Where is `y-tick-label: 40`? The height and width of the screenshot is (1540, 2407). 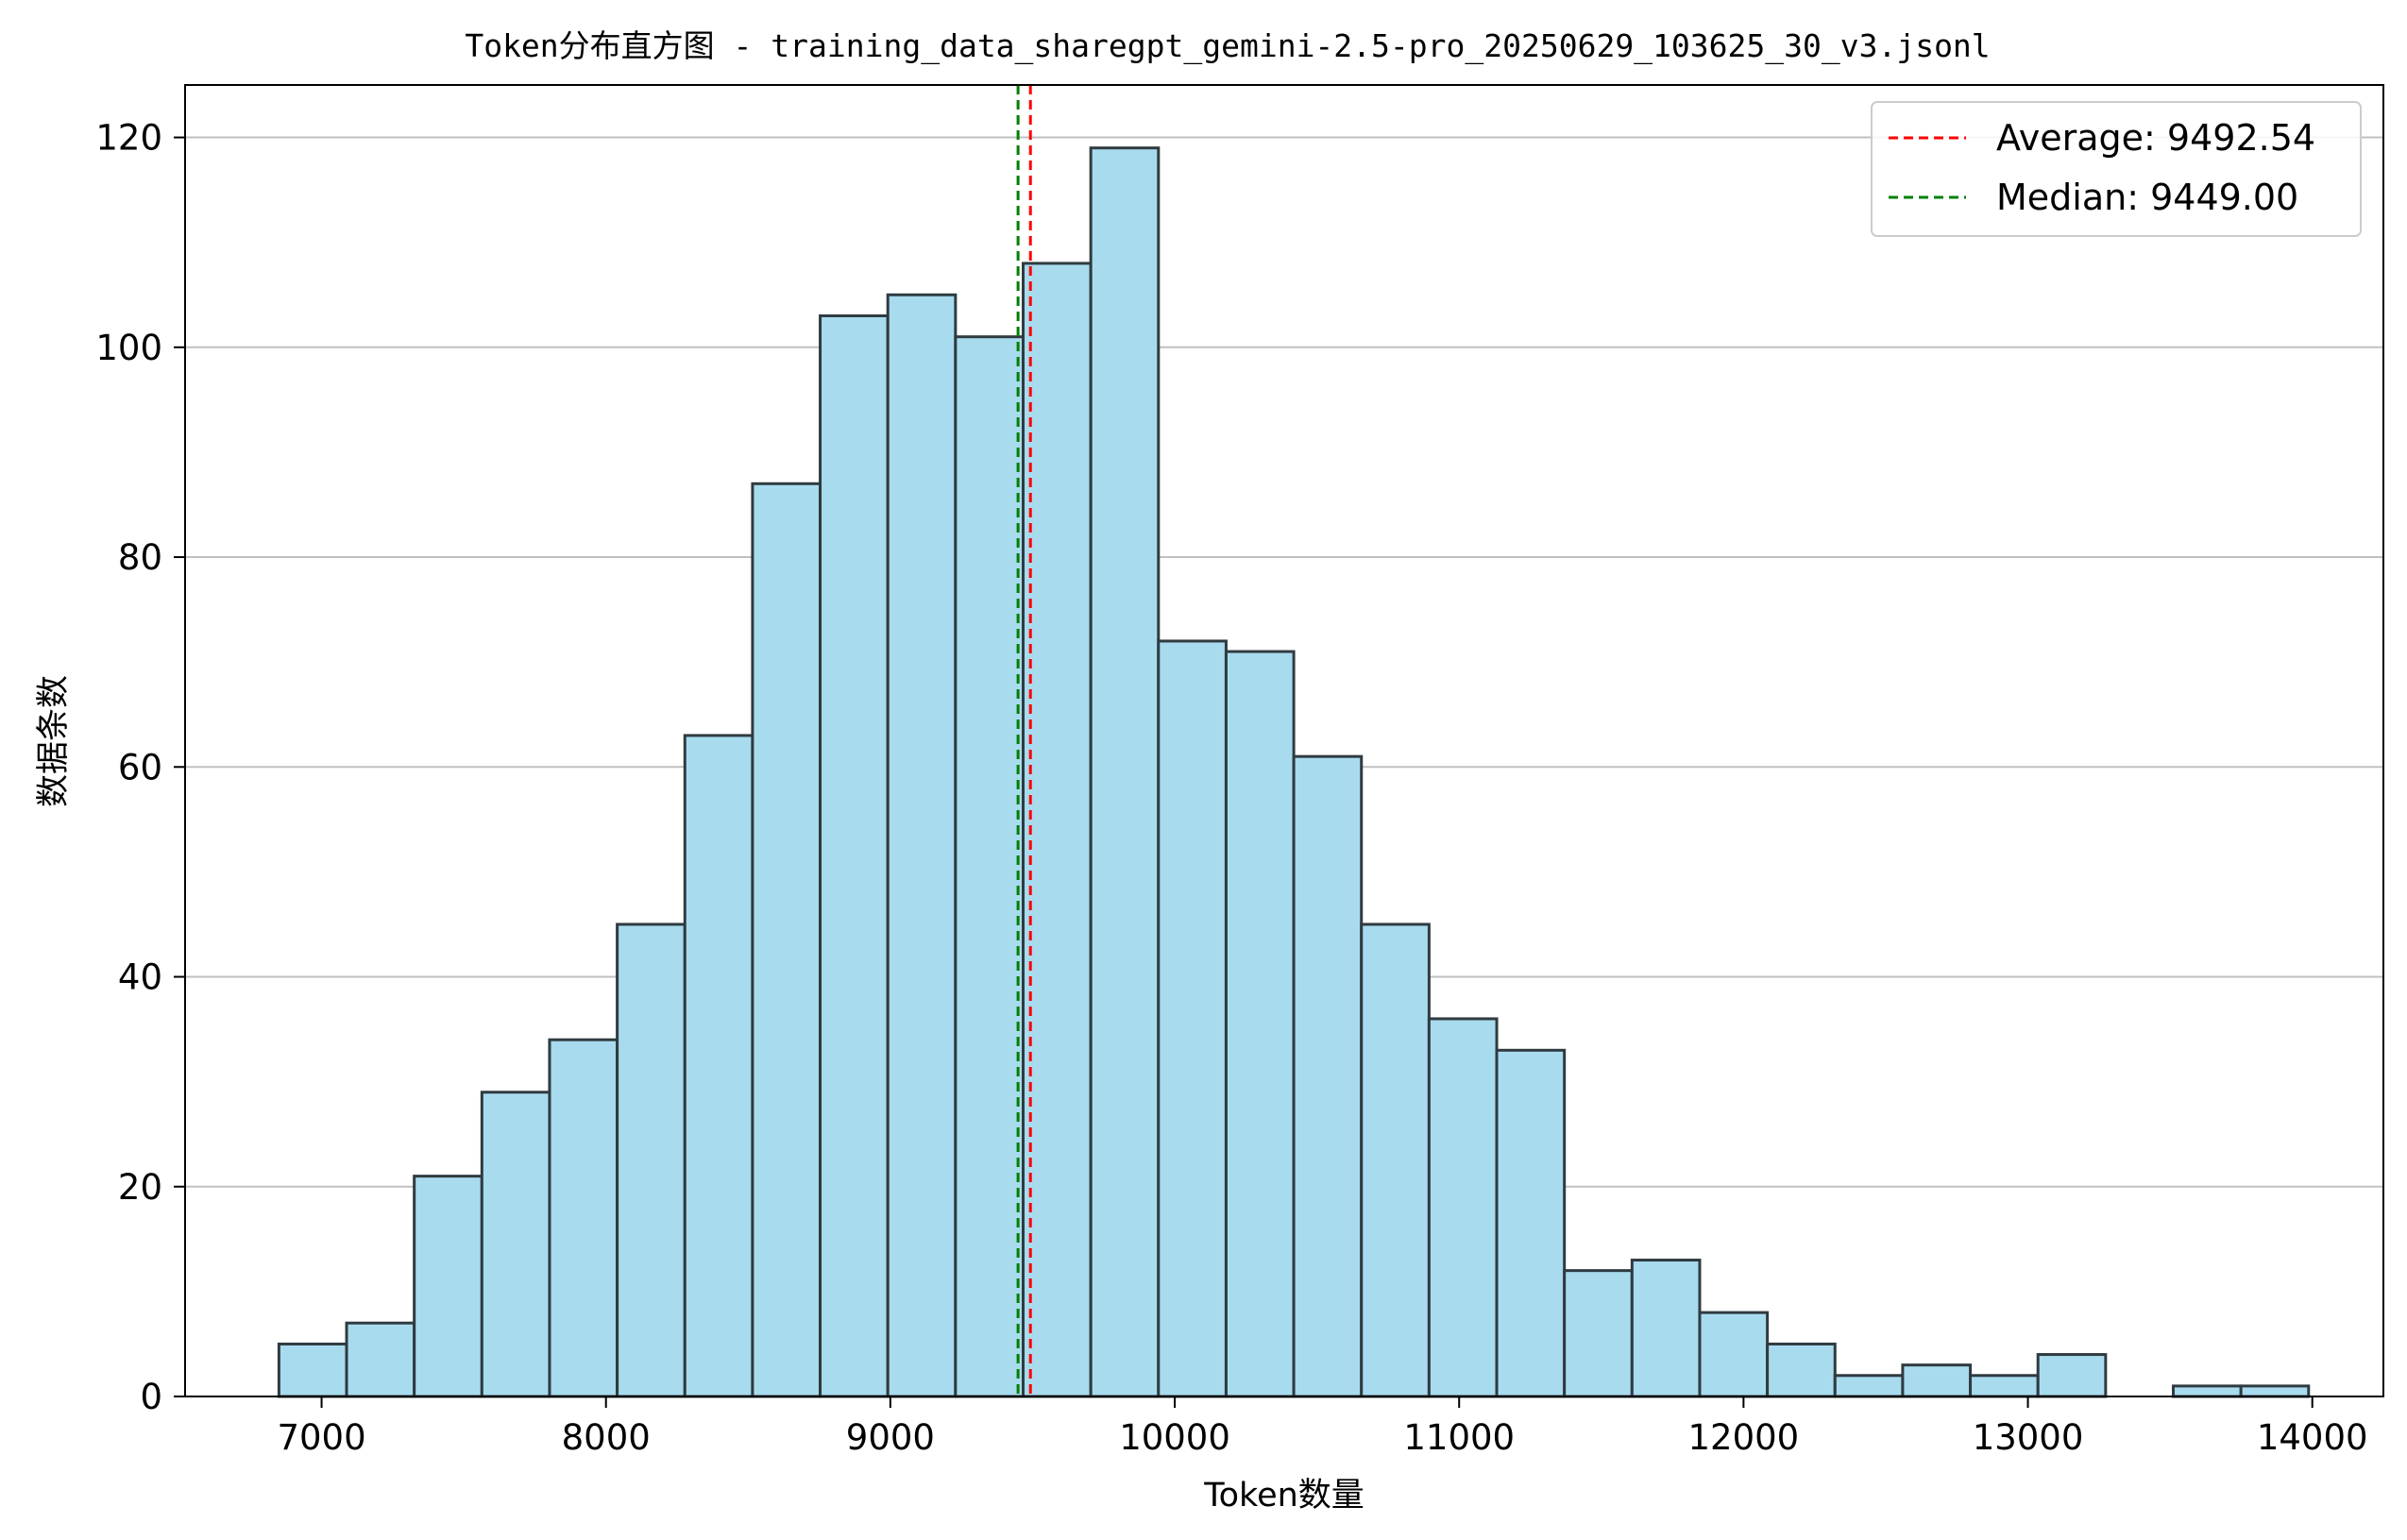 y-tick-label: 40 is located at coordinates (140, 978).